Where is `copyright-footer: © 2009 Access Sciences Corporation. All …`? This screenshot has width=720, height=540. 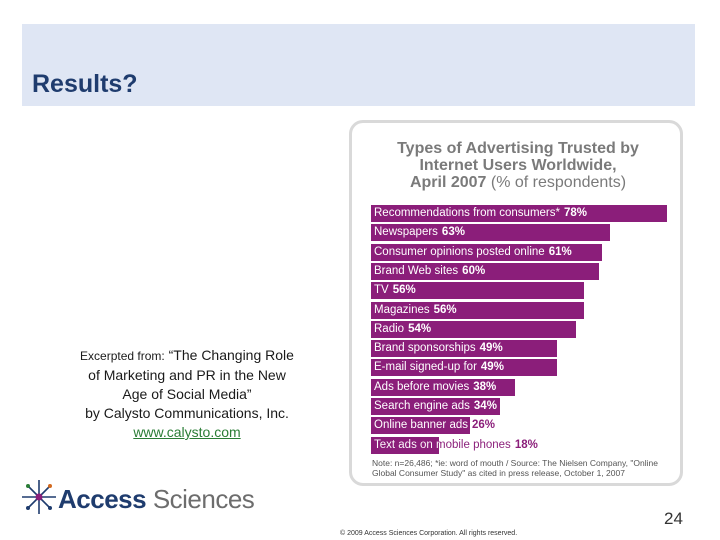
copyright-footer: © 2009 Access Sciences Corporation. All … is located at coordinates (429, 533).